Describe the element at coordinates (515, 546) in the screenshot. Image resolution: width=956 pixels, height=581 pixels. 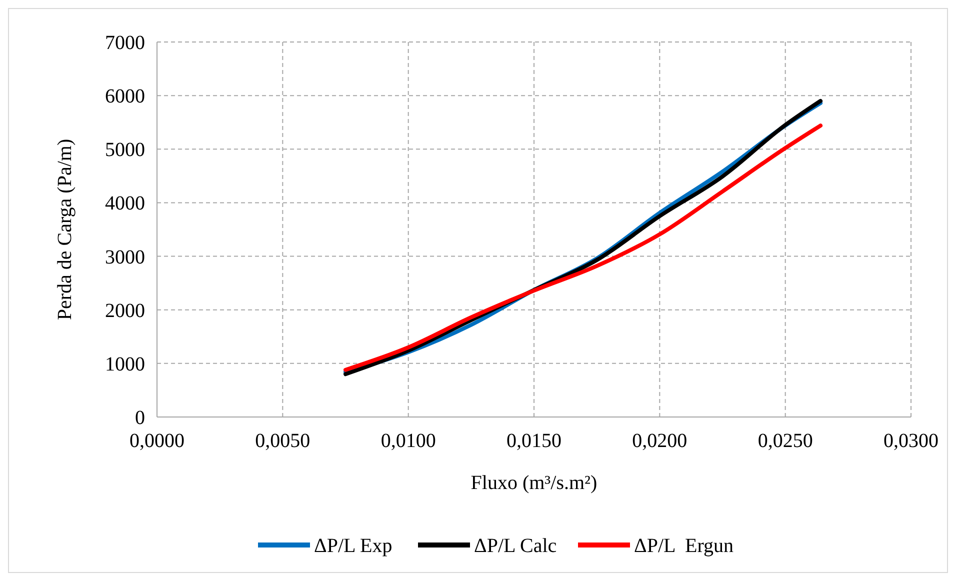
I see `legend-label: ΔP/L Calc` at that location.